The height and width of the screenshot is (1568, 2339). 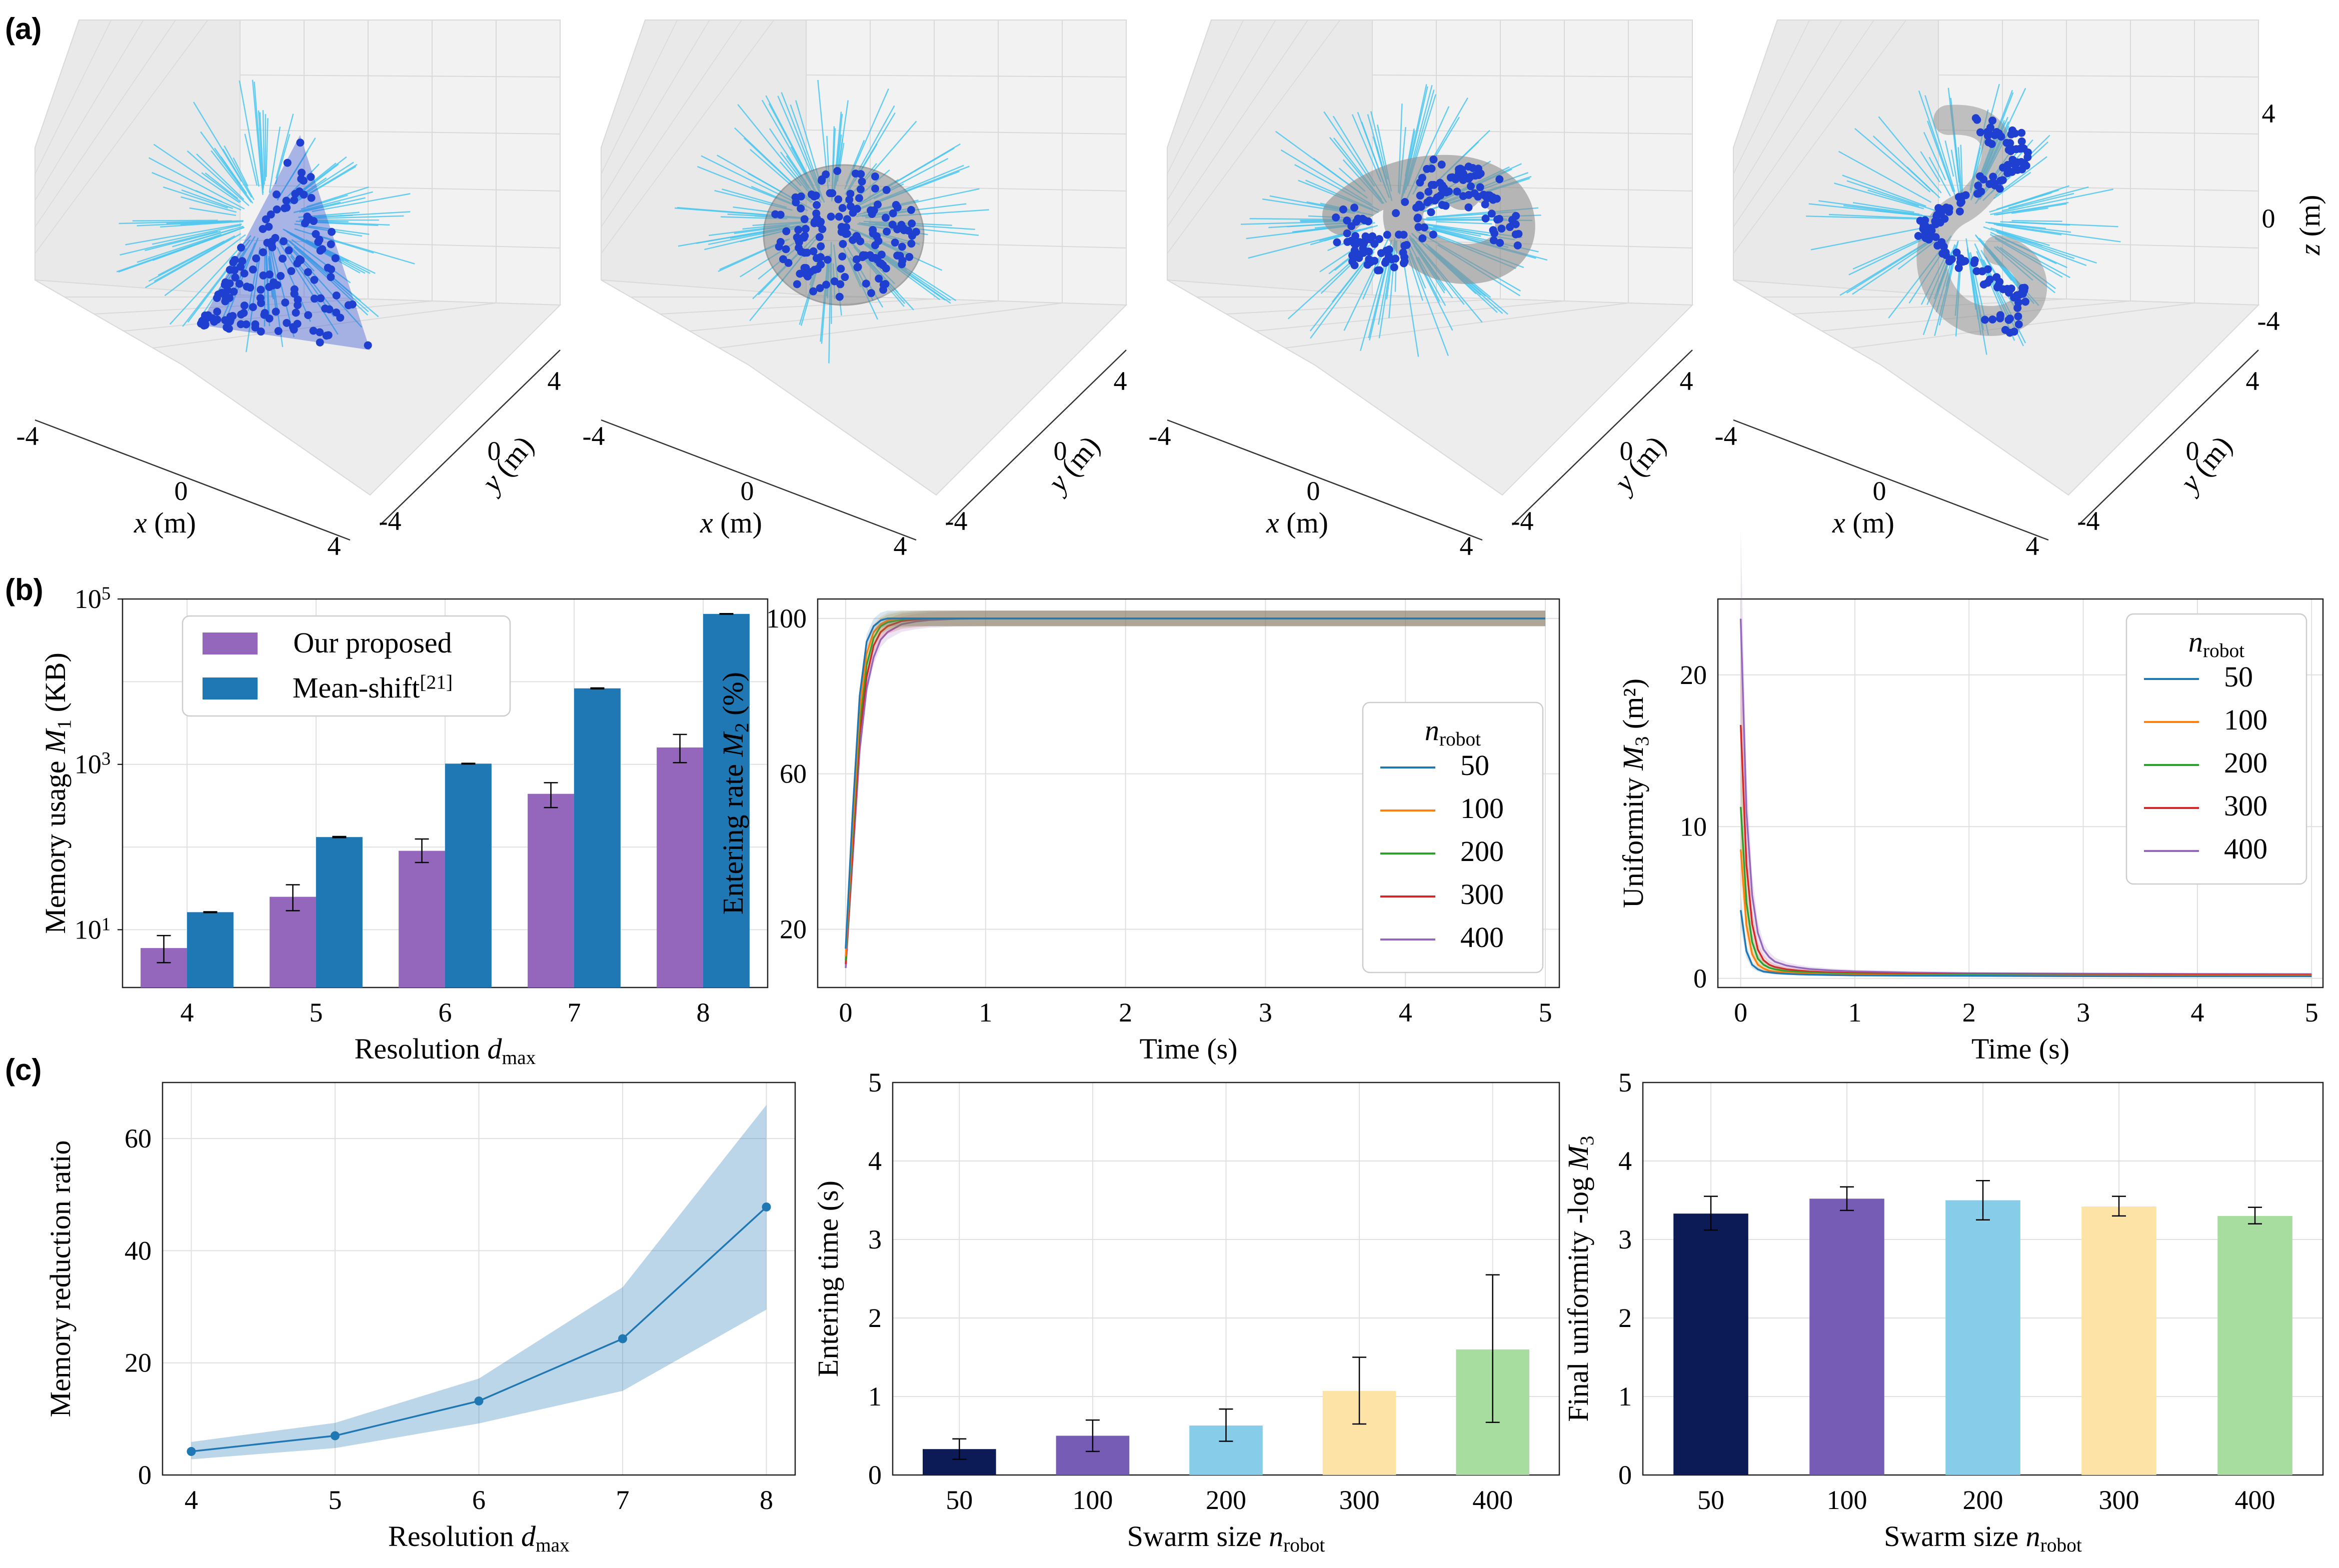 I want to click on x-tick-label: 300, so click(x=2119, y=1500).